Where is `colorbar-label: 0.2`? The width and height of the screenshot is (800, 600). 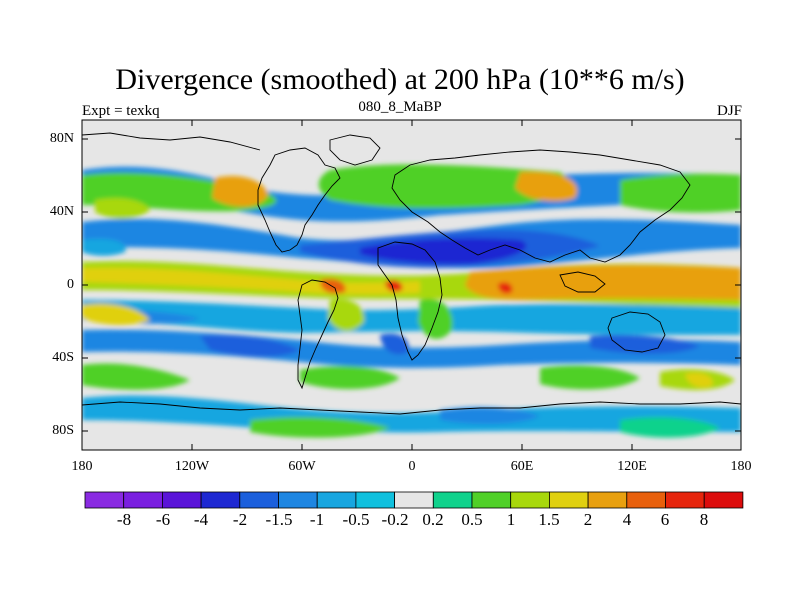 colorbar-label: 0.2 is located at coordinates (433, 519).